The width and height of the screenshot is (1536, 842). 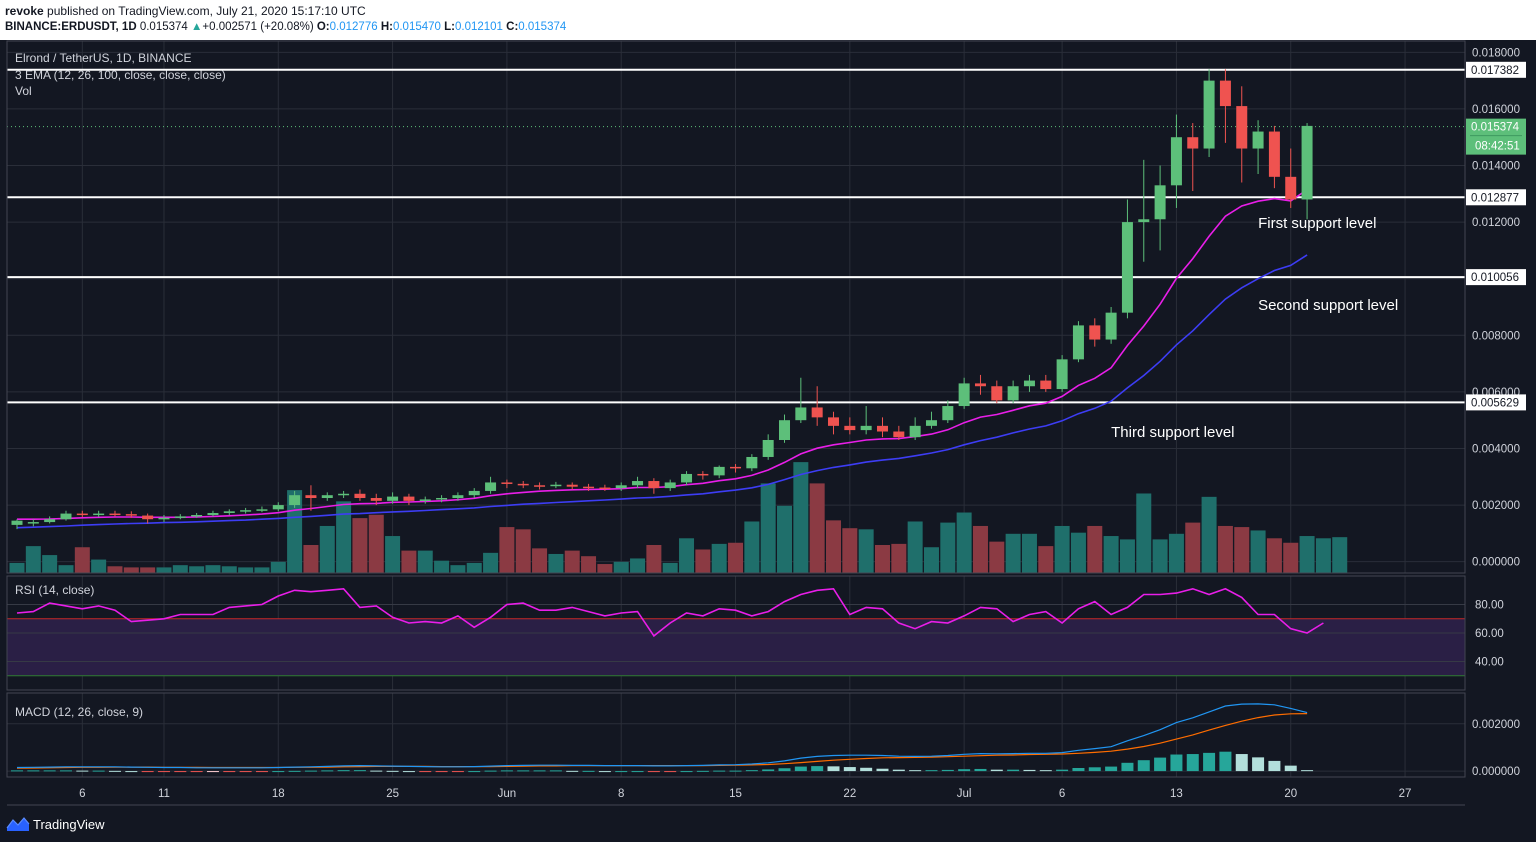 What do you see at coordinates (416, 27) in the screenshot?
I see `high-value: 0.015470` at bounding box center [416, 27].